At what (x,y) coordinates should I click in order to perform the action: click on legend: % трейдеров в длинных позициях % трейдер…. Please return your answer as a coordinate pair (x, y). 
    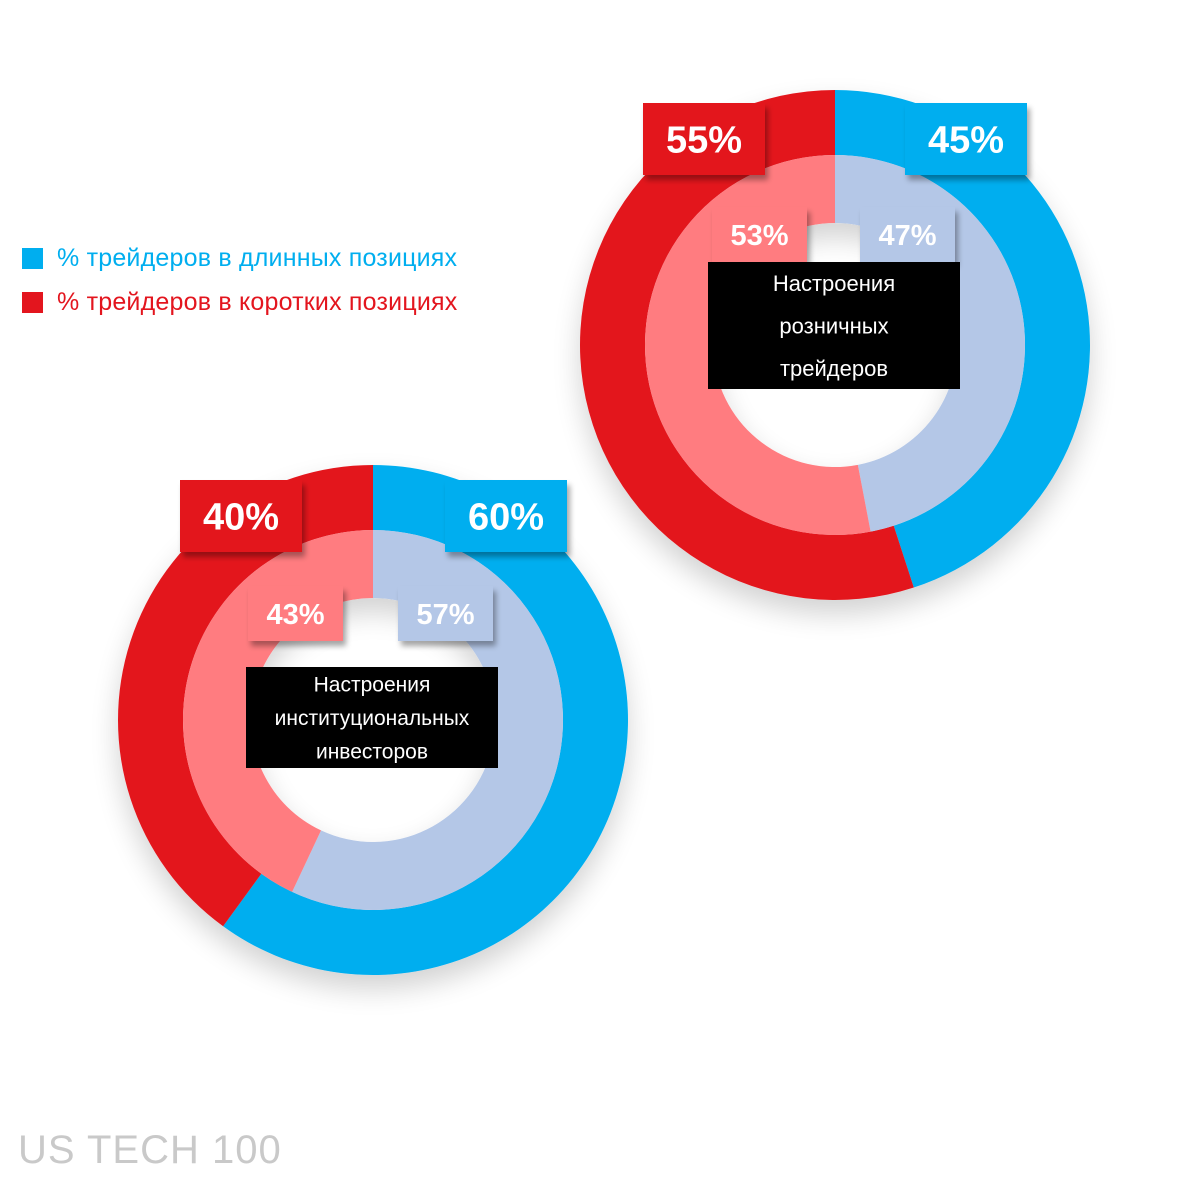
    Looking at the image, I should click on (239, 280).